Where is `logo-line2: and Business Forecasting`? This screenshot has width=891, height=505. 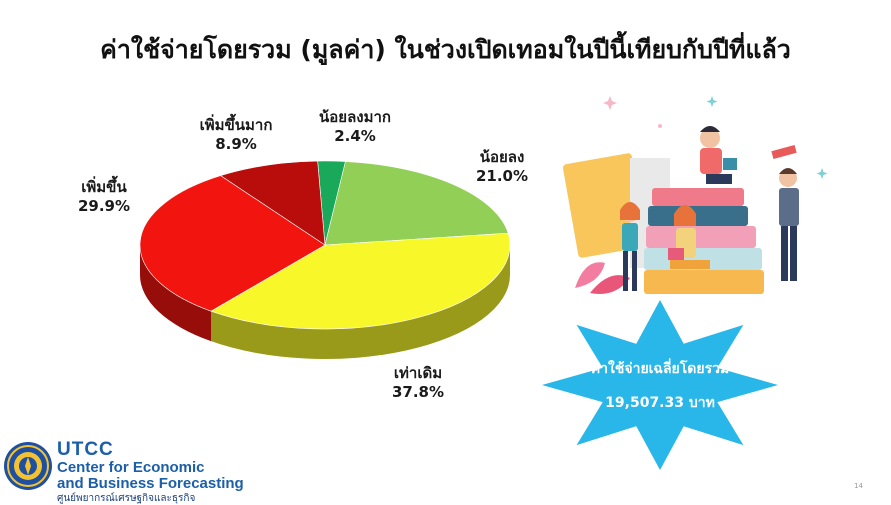
logo-line2: and Business Forecasting is located at coordinates (150, 483).